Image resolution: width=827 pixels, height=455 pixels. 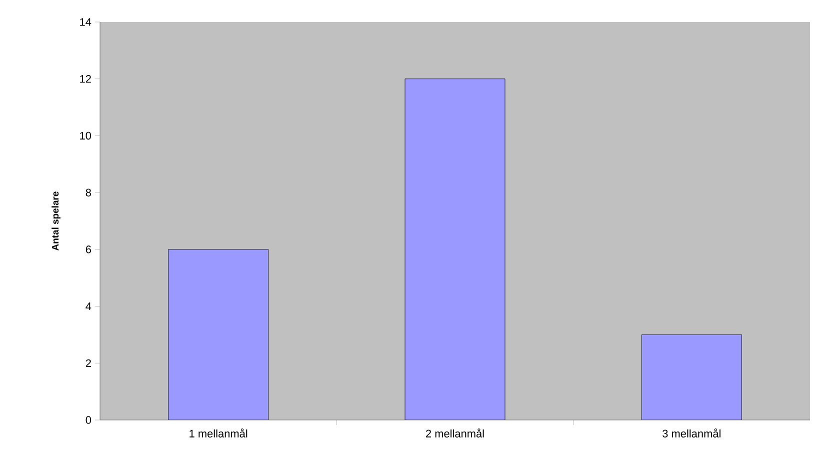 I want to click on y-tick-label: 0, so click(x=89, y=420).